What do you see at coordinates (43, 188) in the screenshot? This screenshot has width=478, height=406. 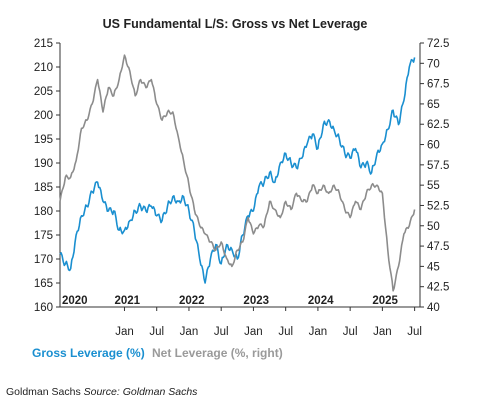 I see `left-tick-label: 185` at bounding box center [43, 188].